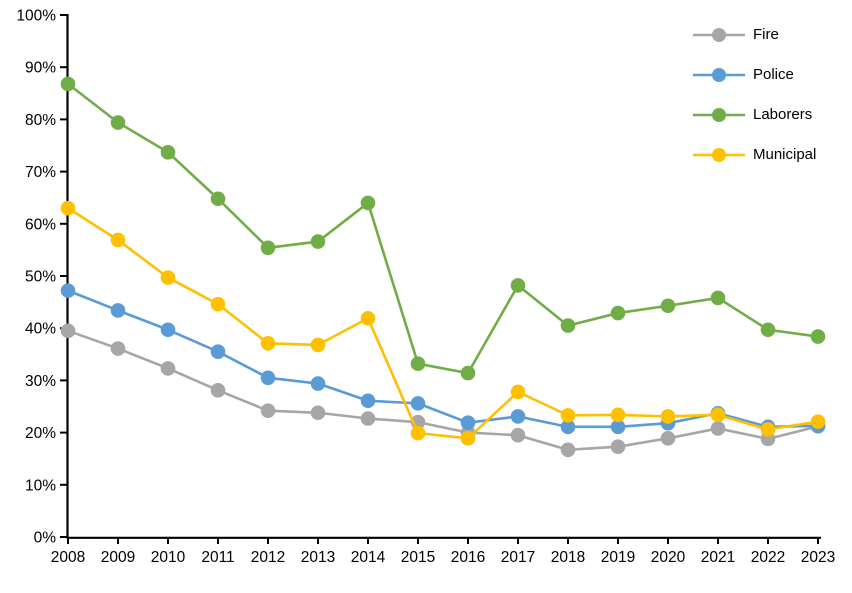 The height and width of the screenshot is (593, 852). What do you see at coordinates (773, 74) in the screenshot?
I see `legend-label-police: Police` at bounding box center [773, 74].